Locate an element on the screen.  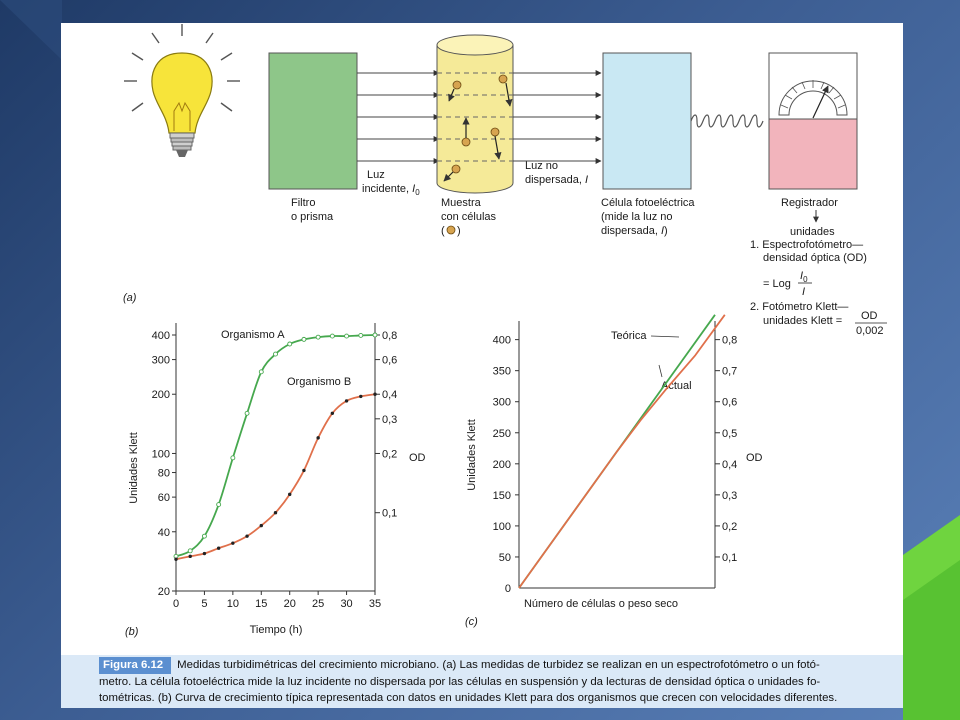
chart-b-y2-tick-label: 0,3 is located at coordinates (389, 420).